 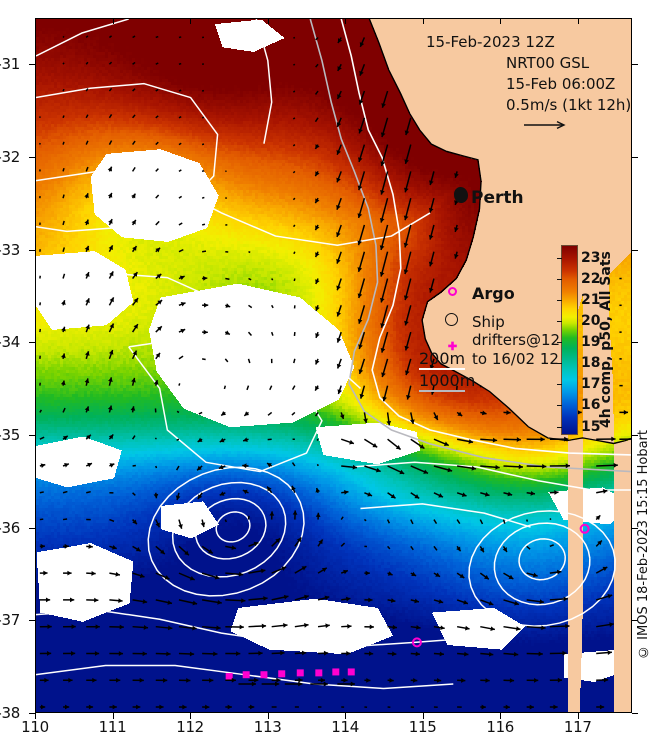 I want to click on y-tick-label: -31, so click(x=10, y=64).